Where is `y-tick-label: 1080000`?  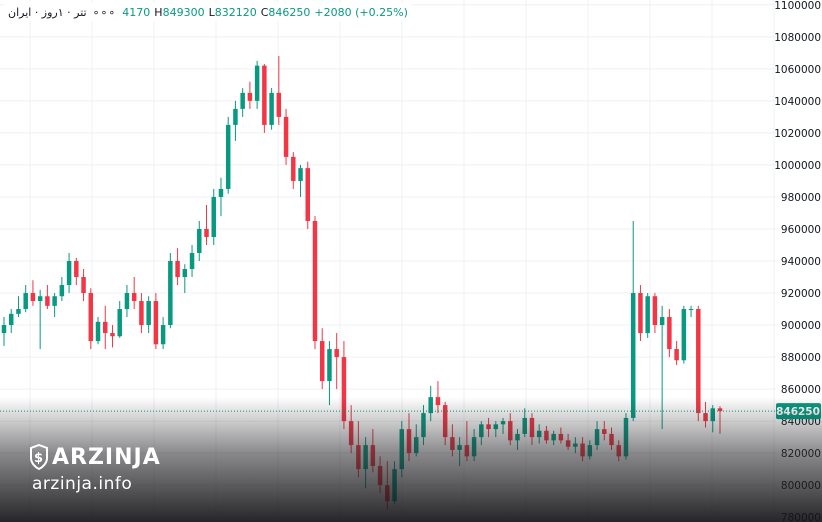
y-tick-label: 1080000 is located at coordinates (797, 38).